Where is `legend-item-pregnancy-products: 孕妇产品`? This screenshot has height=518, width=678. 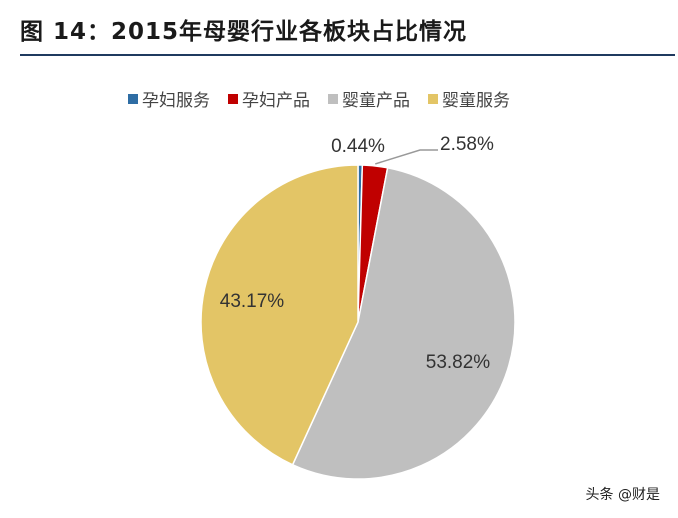
legend-item-pregnancy-products: 孕妇产品 is located at coordinates (269, 98).